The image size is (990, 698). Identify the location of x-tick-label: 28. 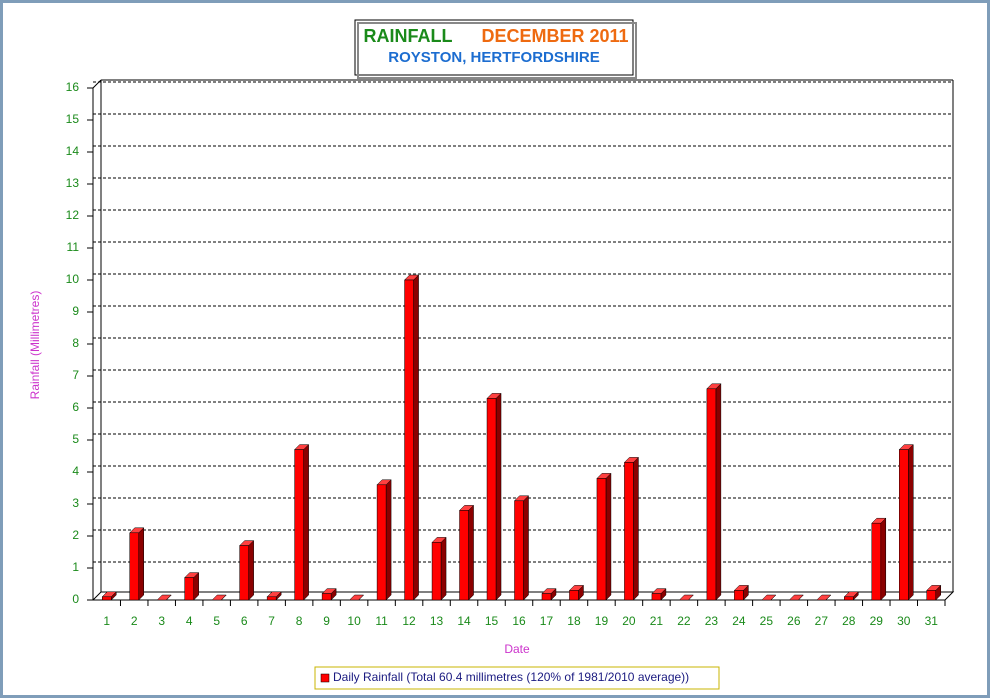
(849, 621).